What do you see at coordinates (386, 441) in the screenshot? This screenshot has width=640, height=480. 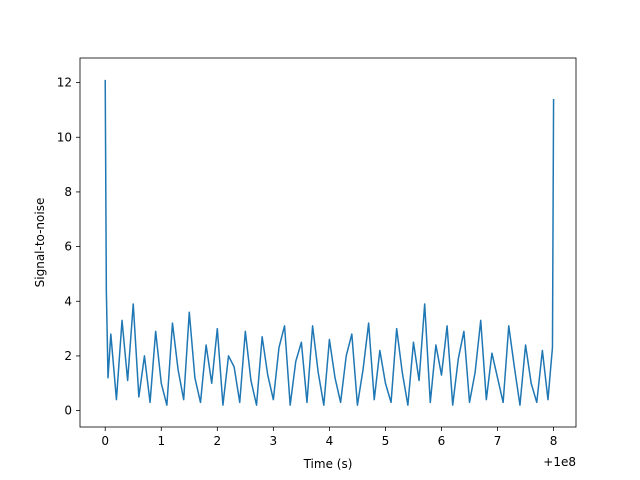 I see `x-tick-label: 5` at bounding box center [386, 441].